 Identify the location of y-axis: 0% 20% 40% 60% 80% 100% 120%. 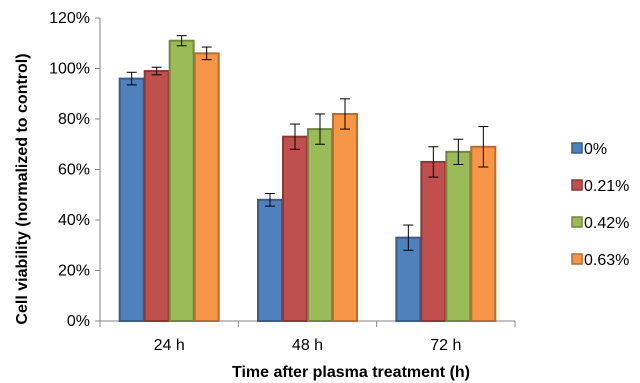
(75, 170).